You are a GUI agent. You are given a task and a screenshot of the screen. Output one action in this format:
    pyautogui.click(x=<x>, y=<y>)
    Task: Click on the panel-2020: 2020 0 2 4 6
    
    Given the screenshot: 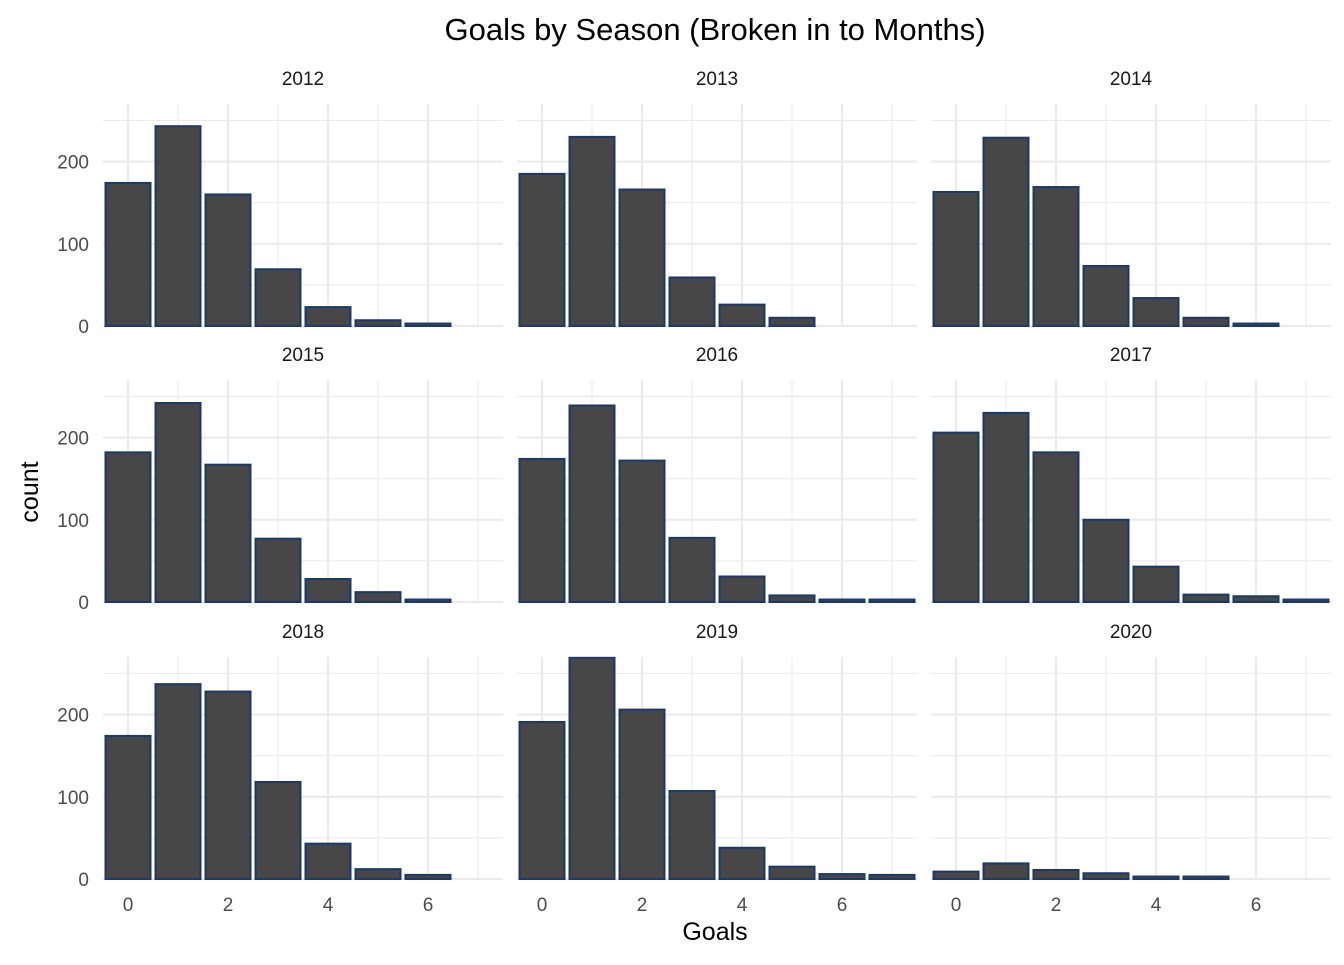 What is the action you would take?
    pyautogui.click(x=1131, y=769)
    